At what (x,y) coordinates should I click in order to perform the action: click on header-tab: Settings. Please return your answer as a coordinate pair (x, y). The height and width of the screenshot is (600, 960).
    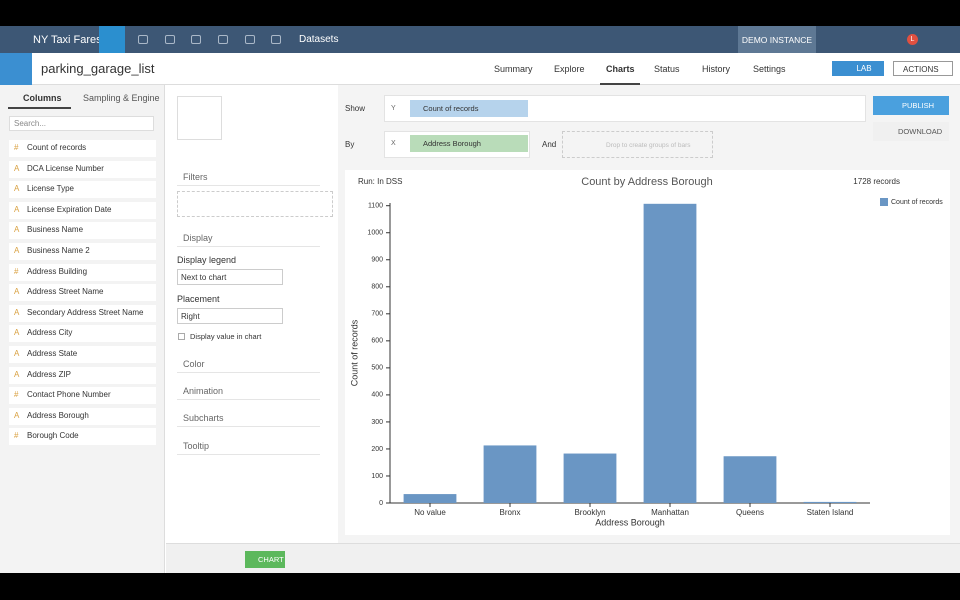
    Looking at the image, I should click on (769, 69).